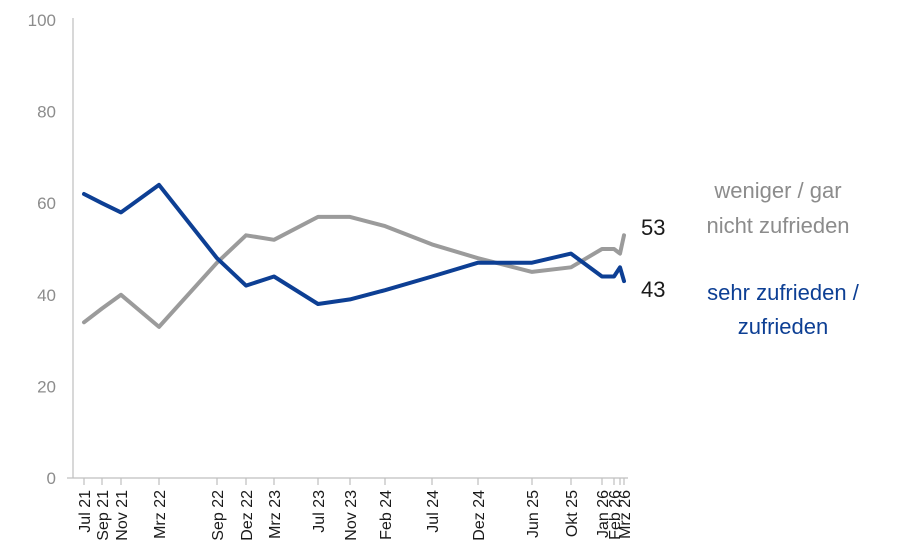 This screenshot has height=553, width=899. I want to click on x-tick-label: Dez 24, so click(479, 515).